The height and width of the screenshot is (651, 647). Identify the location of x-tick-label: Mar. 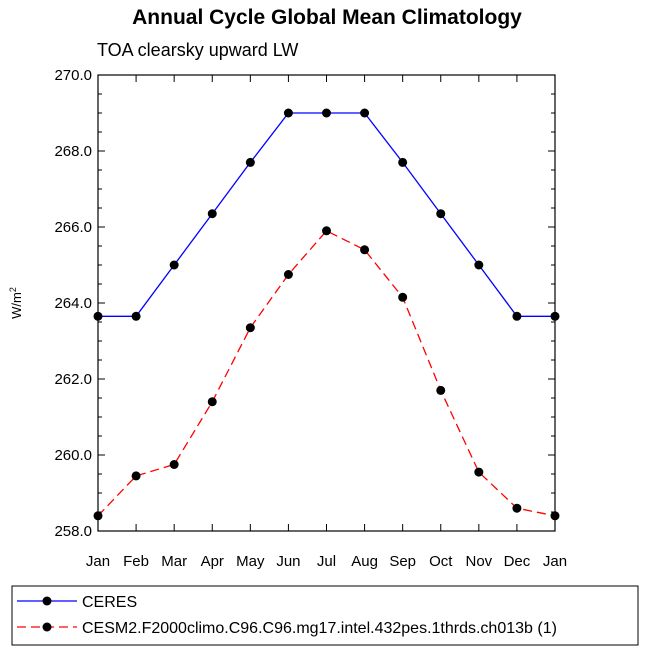
(174, 561).